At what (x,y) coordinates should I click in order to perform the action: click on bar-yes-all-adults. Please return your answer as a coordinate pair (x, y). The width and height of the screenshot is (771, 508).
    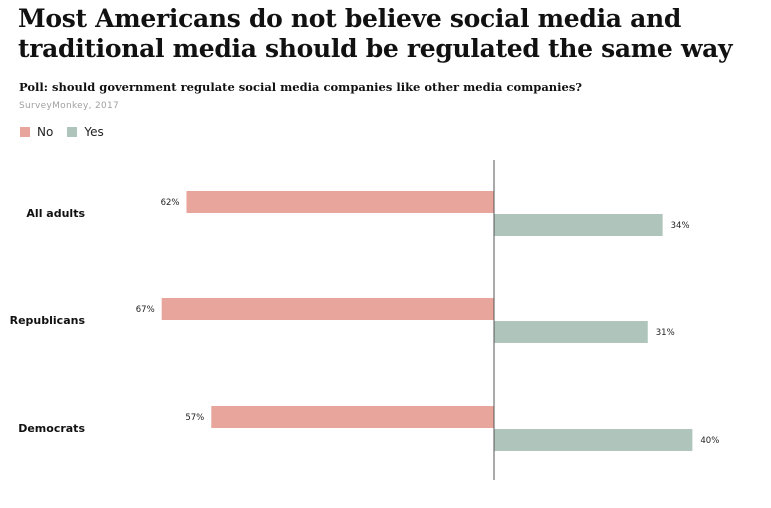
    Looking at the image, I should click on (578, 225).